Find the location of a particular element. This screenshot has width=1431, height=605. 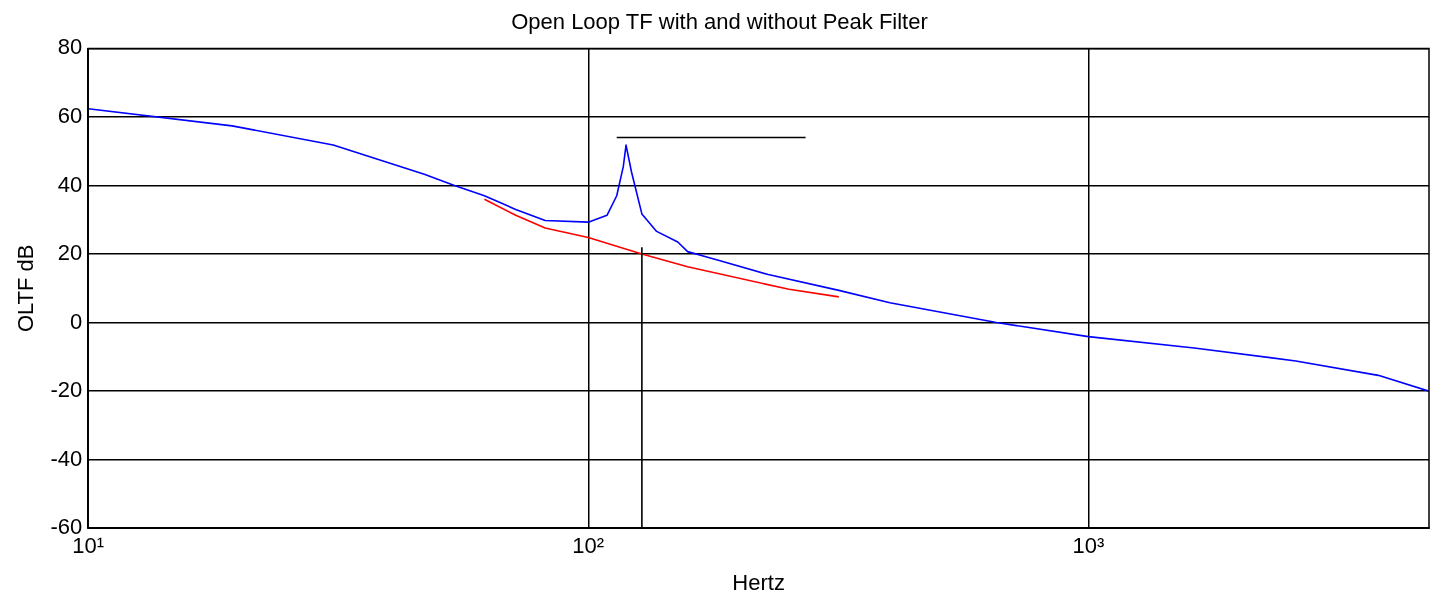

y-axis-title: OLTF dB is located at coordinates (26, 288).